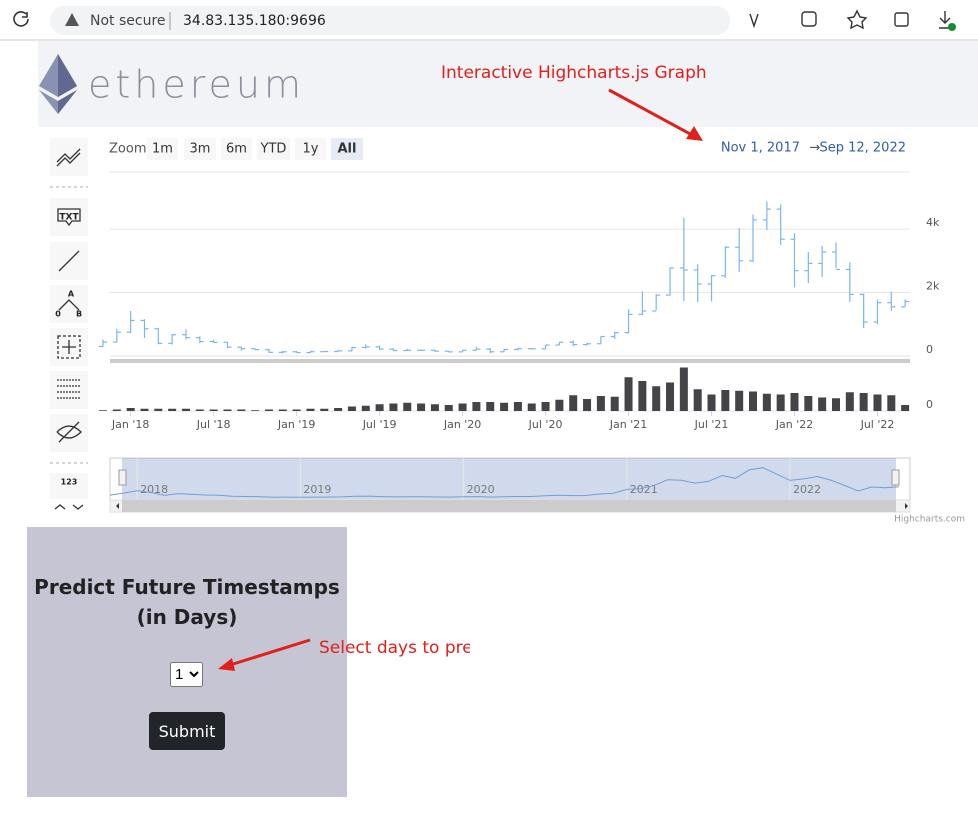  What do you see at coordinates (933, 222) in the screenshot?
I see `y-tick-label: 4k` at bounding box center [933, 222].